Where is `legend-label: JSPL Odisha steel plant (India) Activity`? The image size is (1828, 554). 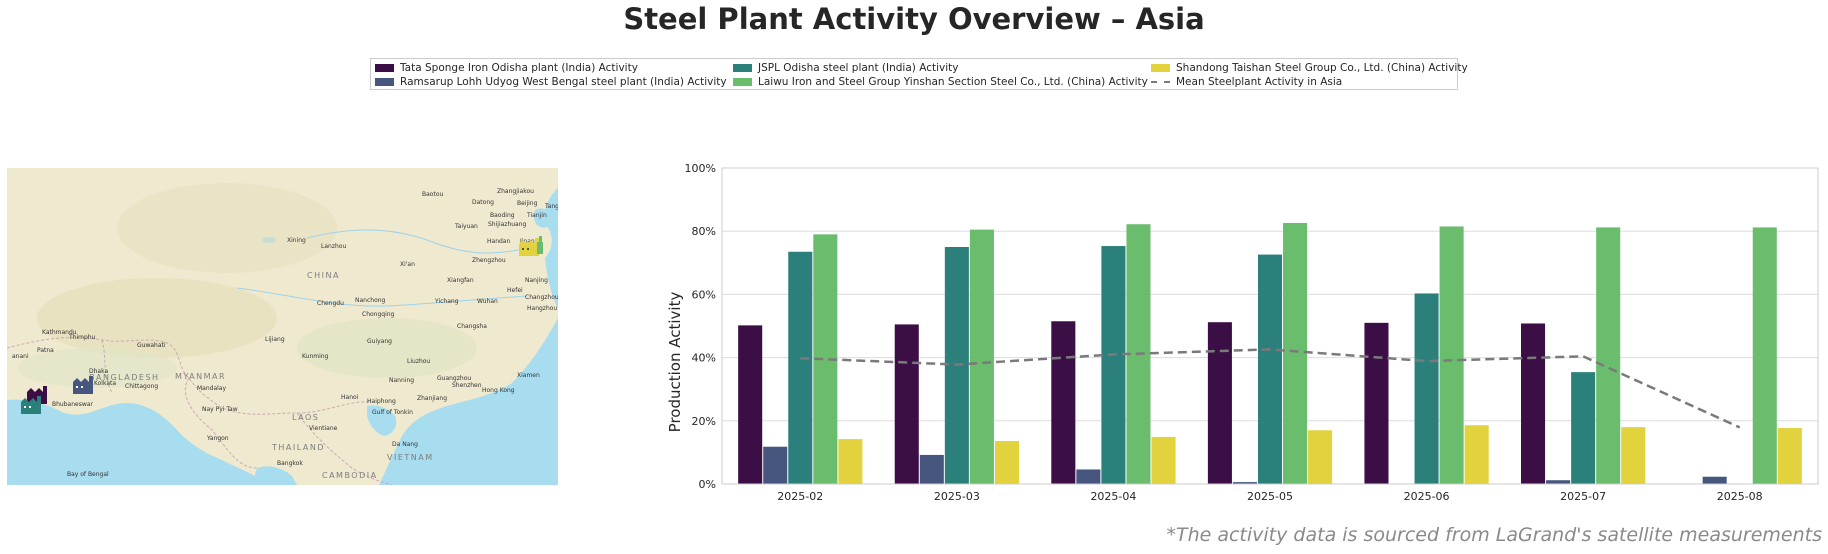
legend-label: JSPL Odisha steel plant (India) Activity is located at coordinates (858, 68).